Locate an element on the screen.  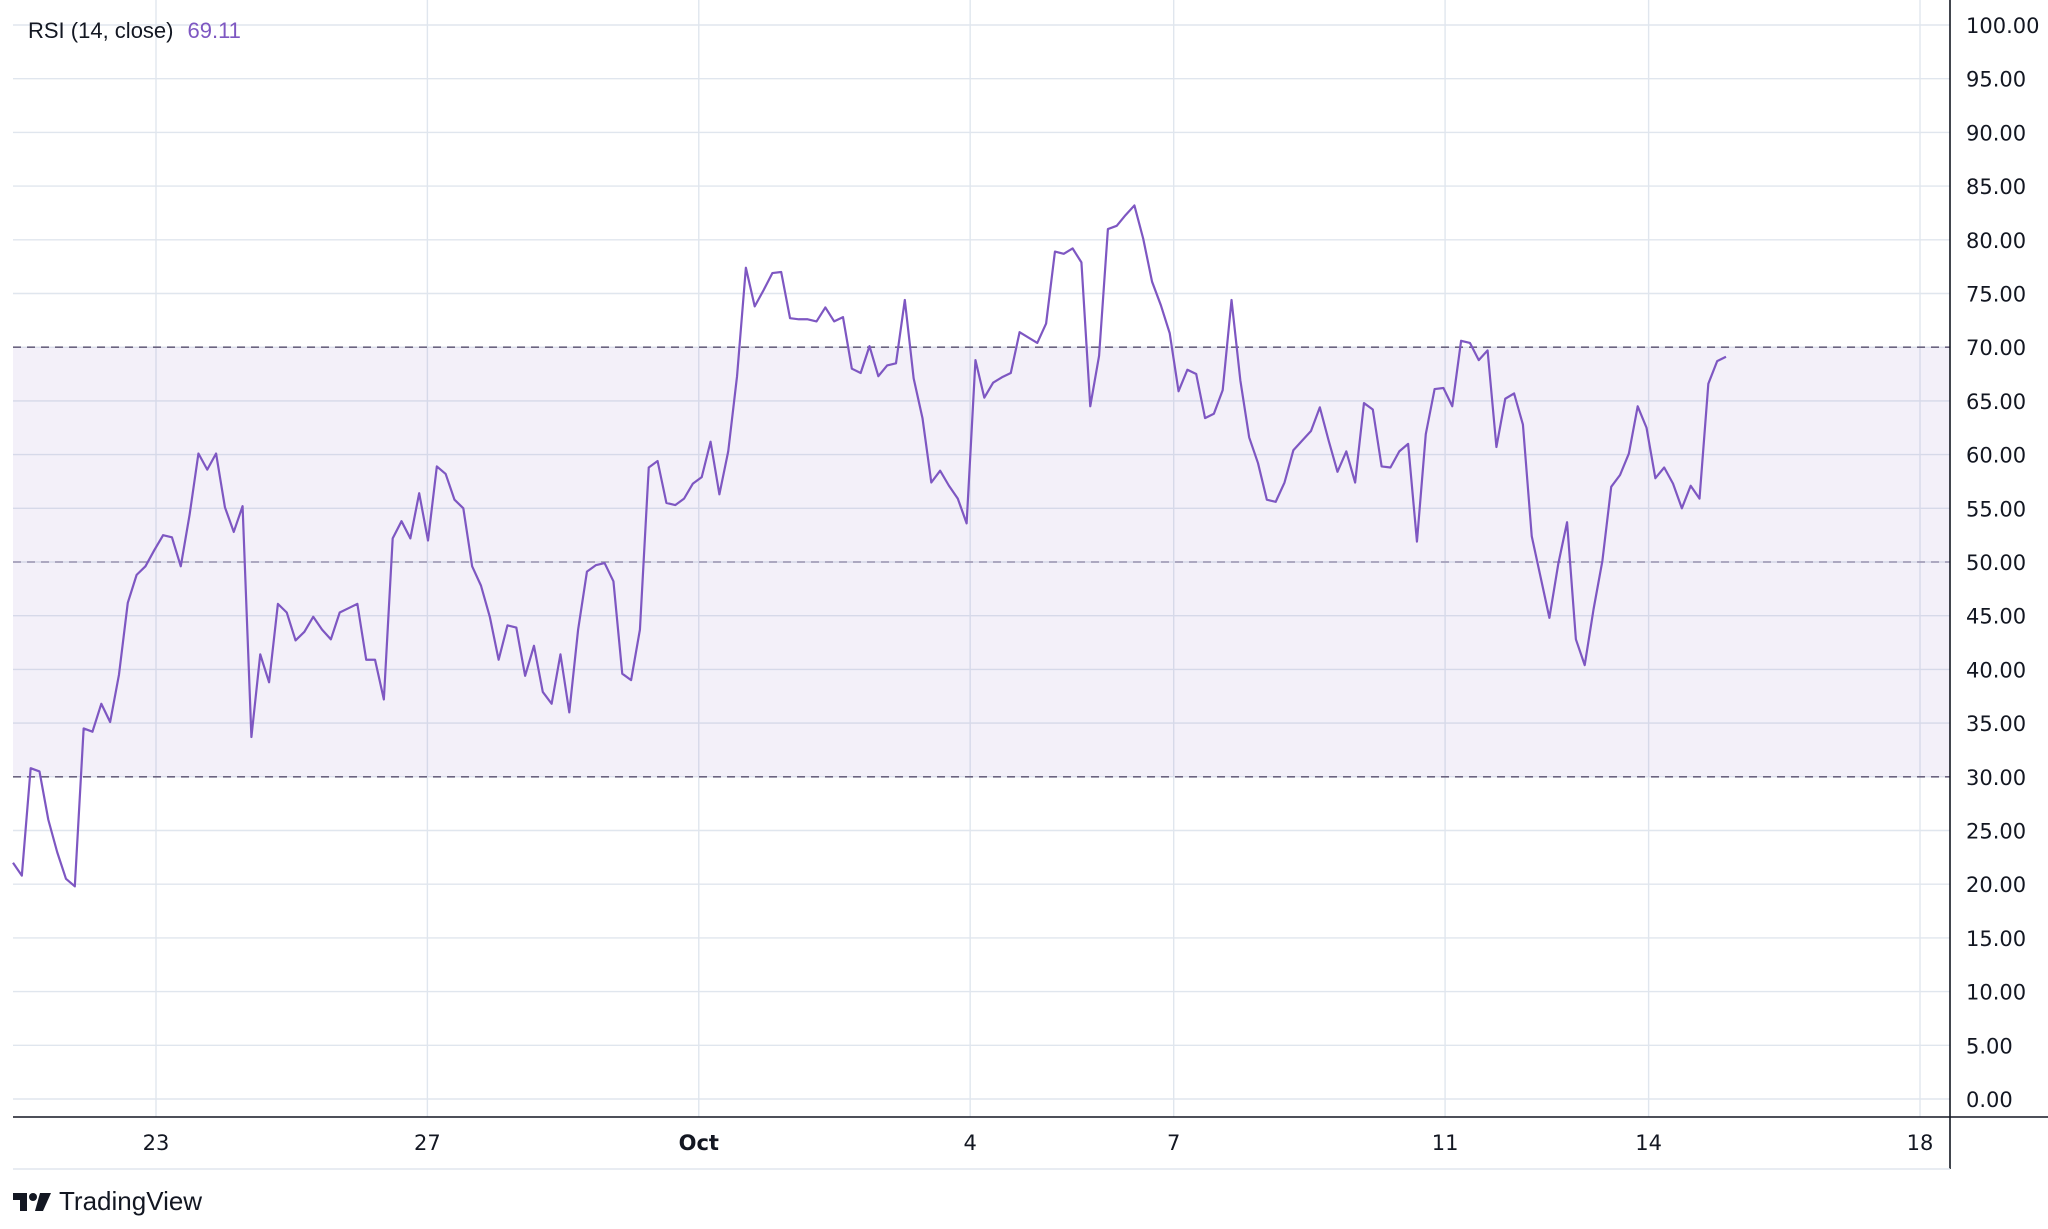
brand-name: TradingView is located at coordinates (131, 1201).